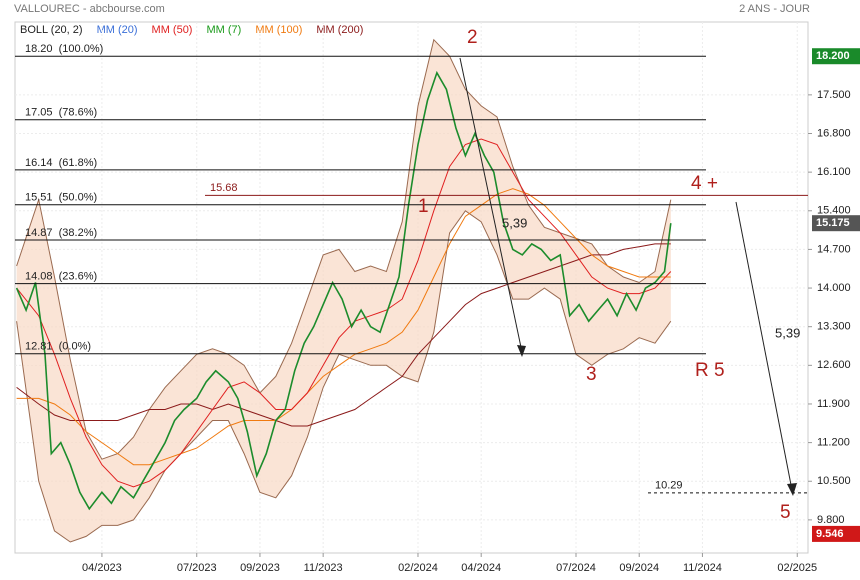  I want to click on x-tick-label: 07/2024, so click(576, 568).